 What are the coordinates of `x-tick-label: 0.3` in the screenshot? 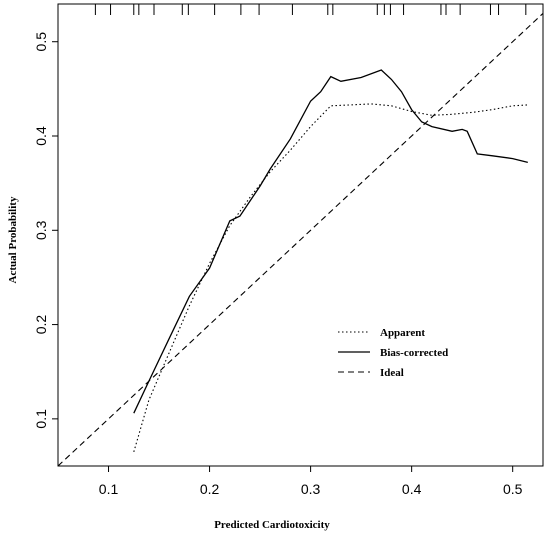 It's located at (311, 489).